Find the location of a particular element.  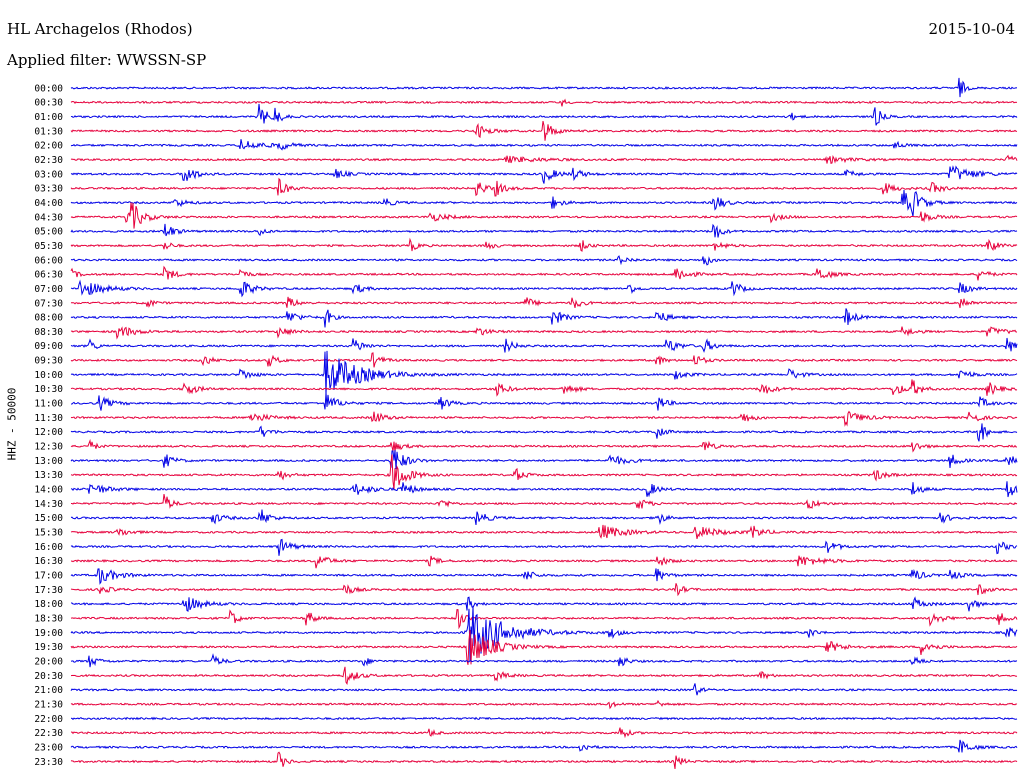

time-tick-label: 03:30 is located at coordinates (48, 189).